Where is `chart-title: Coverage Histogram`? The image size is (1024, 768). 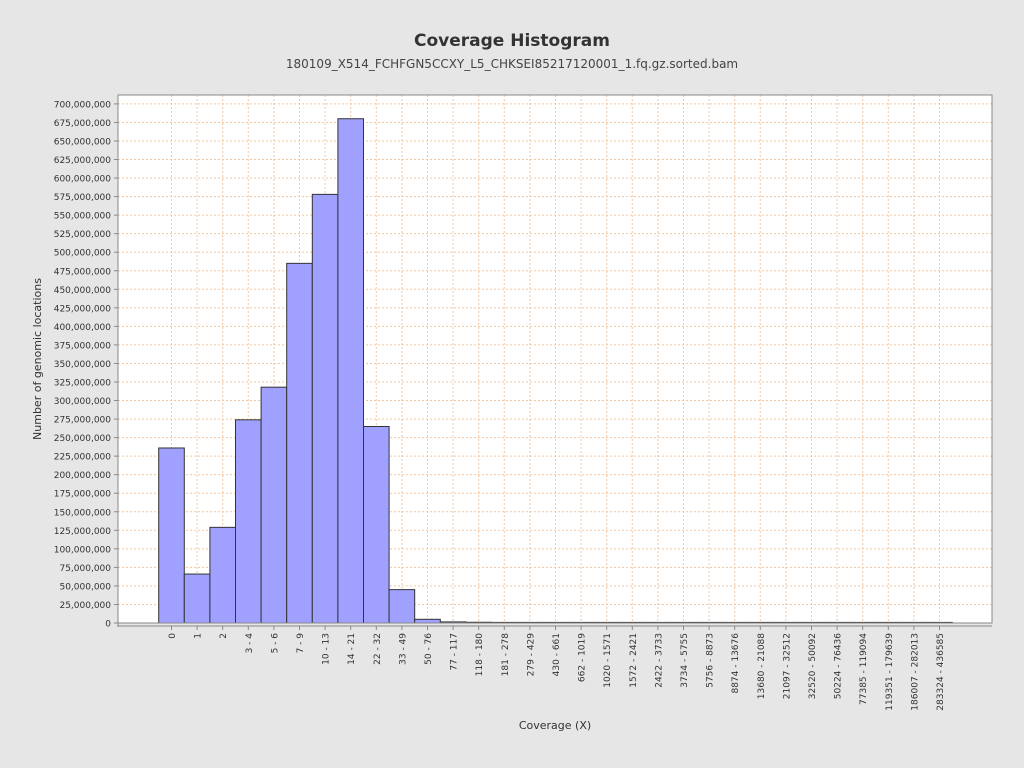
chart-title: Coverage Histogram is located at coordinates (512, 41).